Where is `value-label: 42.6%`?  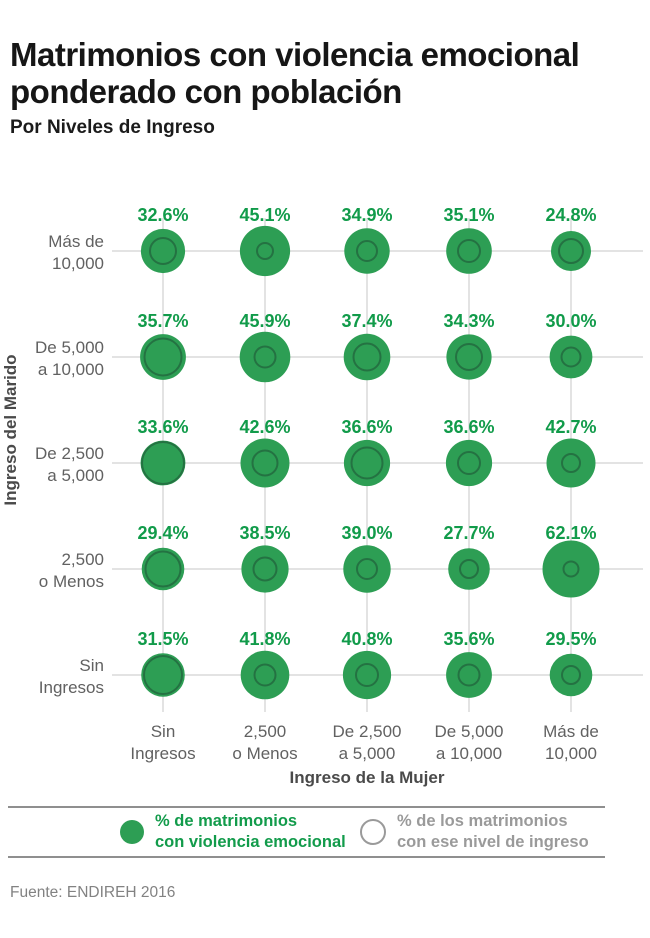 value-label: 42.6% is located at coordinates (264, 427).